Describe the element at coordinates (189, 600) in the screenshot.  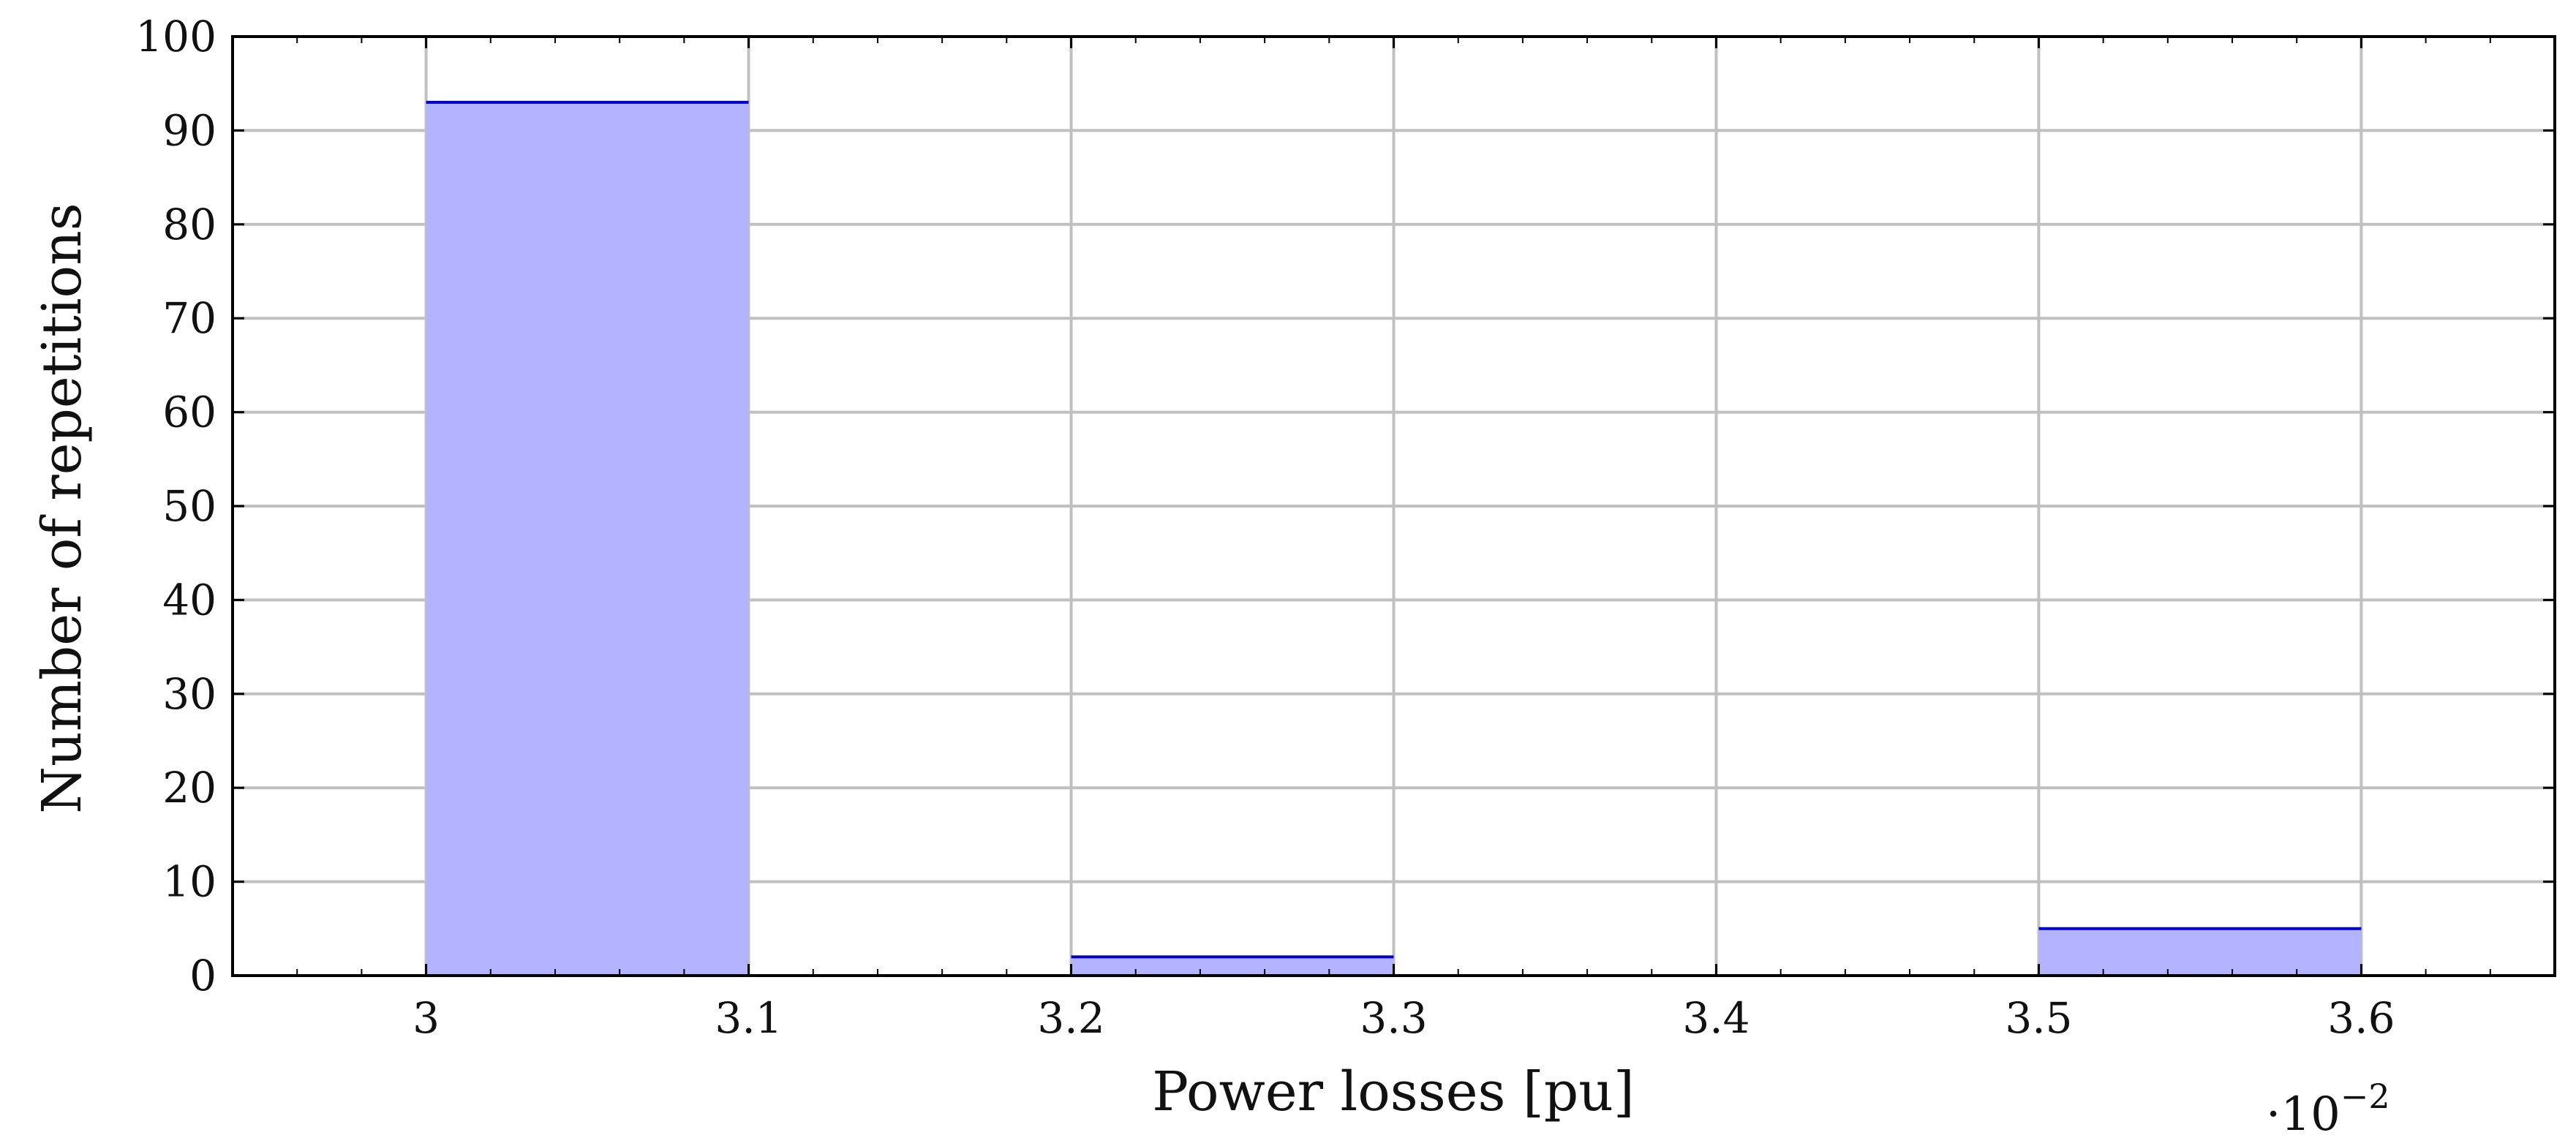
I see `y-tick-label: 40` at that location.